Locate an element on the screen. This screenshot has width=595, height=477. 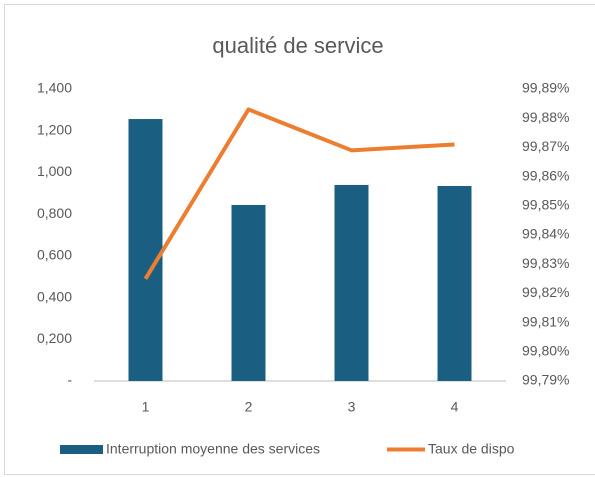
y-tick-label: 1,200 is located at coordinates (54, 129).